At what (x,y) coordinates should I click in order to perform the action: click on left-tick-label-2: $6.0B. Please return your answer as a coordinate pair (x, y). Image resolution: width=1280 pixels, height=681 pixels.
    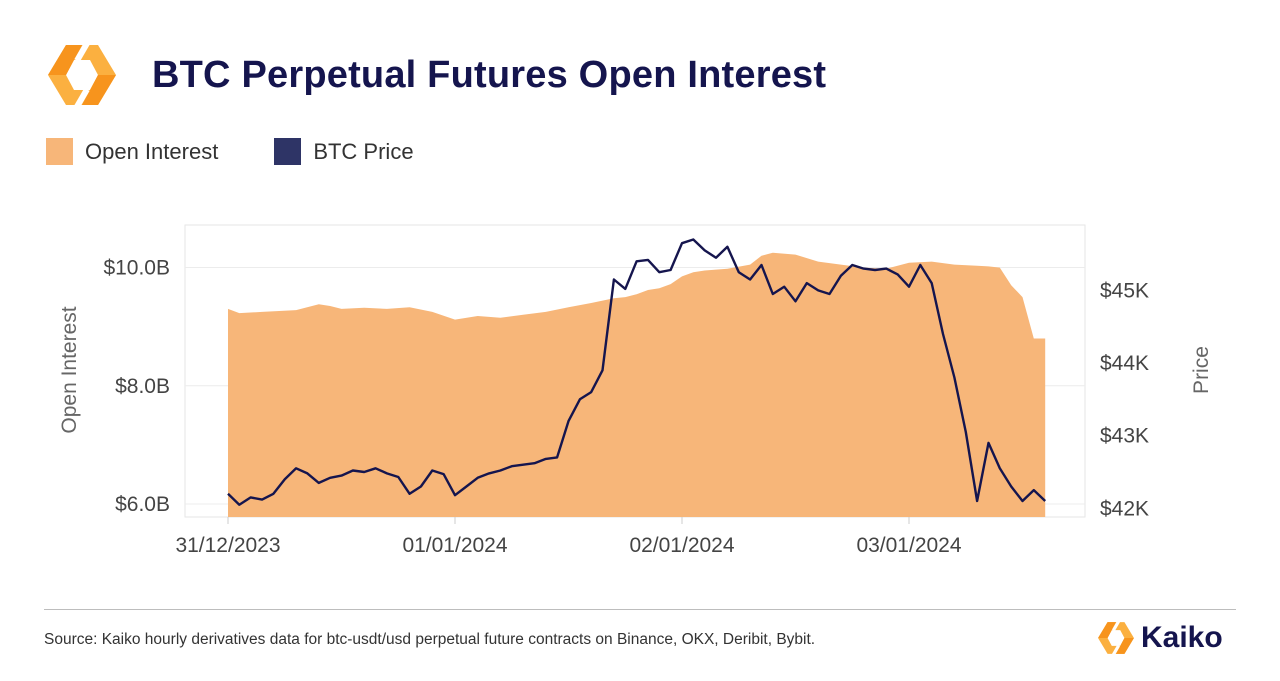
    Looking at the image, I should click on (142, 504).